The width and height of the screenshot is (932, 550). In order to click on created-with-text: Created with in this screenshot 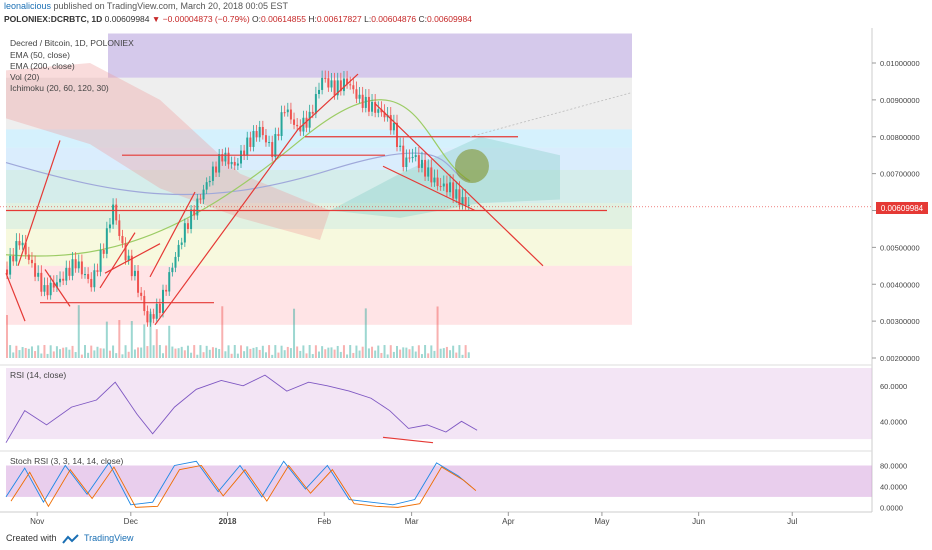, I will do `click(31, 538)`.